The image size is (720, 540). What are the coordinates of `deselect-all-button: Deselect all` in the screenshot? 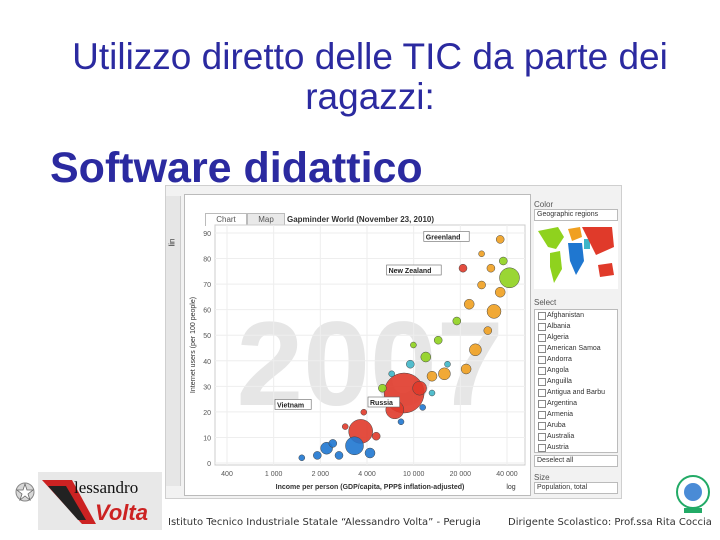 It's located at (576, 461).